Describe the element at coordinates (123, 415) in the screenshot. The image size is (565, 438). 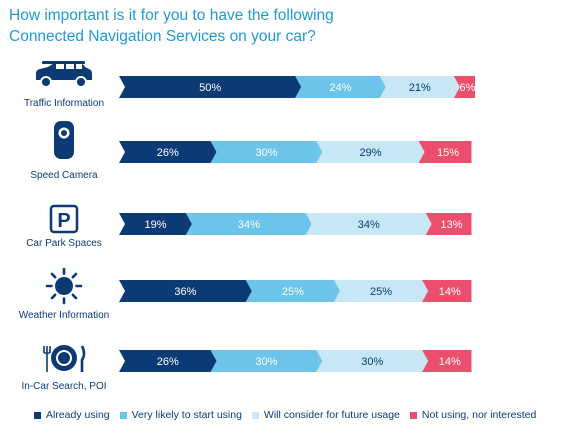
I see `legend-swatch-likely` at that location.